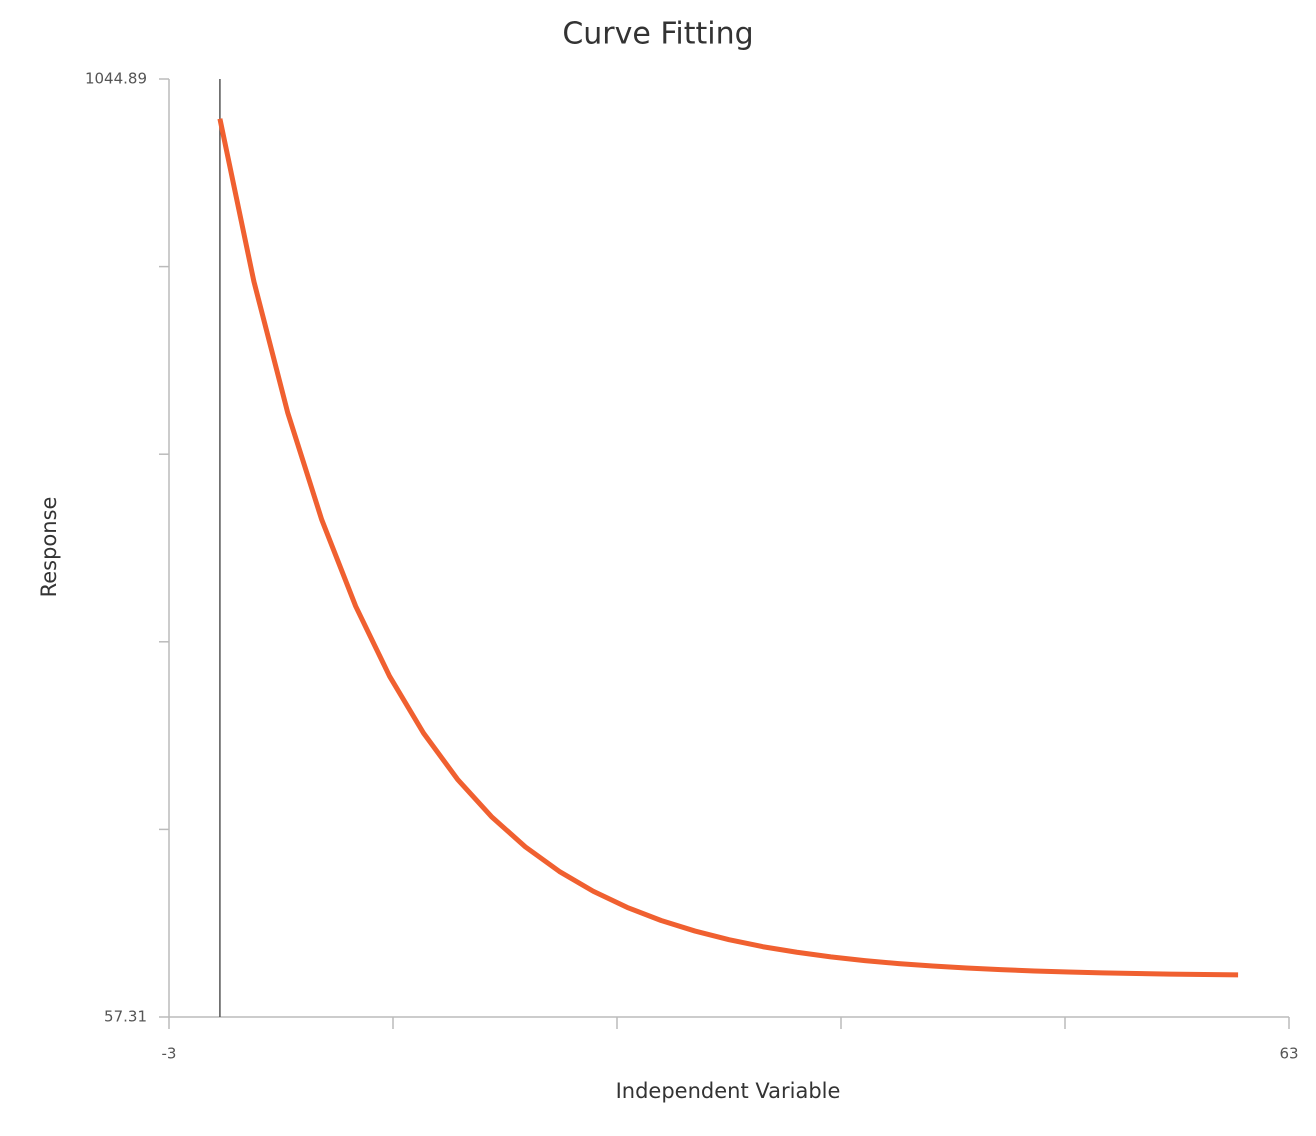  What do you see at coordinates (657, 34) in the screenshot?
I see `chart-title: Curve Fitting` at bounding box center [657, 34].